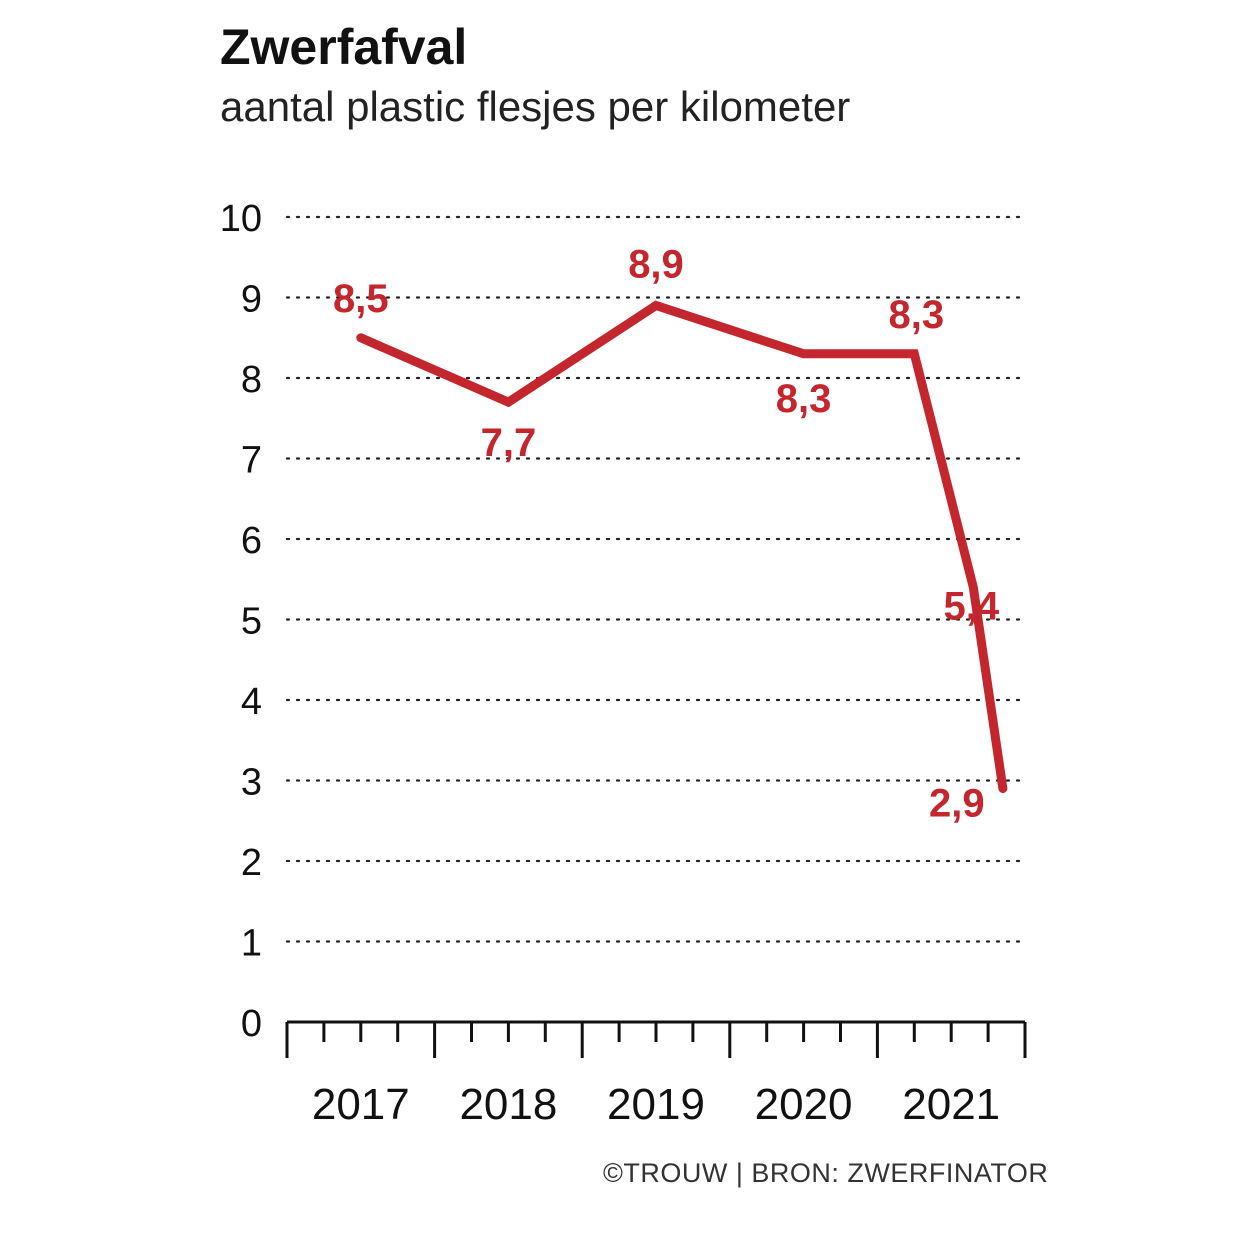  I want to click on y-tick-label: 6, so click(251, 541).